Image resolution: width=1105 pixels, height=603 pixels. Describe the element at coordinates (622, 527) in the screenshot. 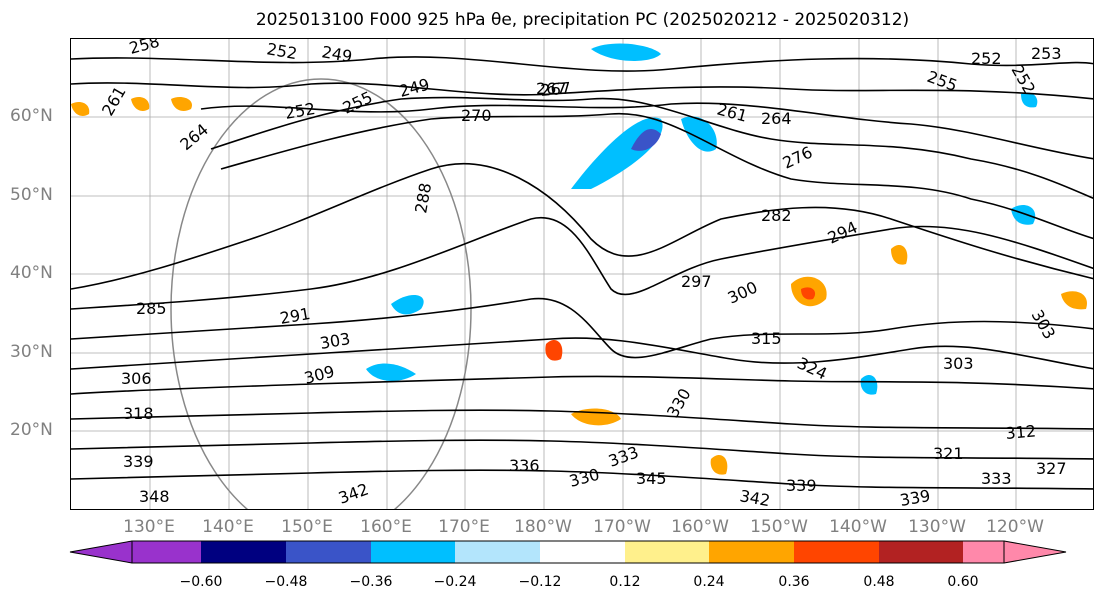

I see `lon-label-170w: 170°W` at that location.